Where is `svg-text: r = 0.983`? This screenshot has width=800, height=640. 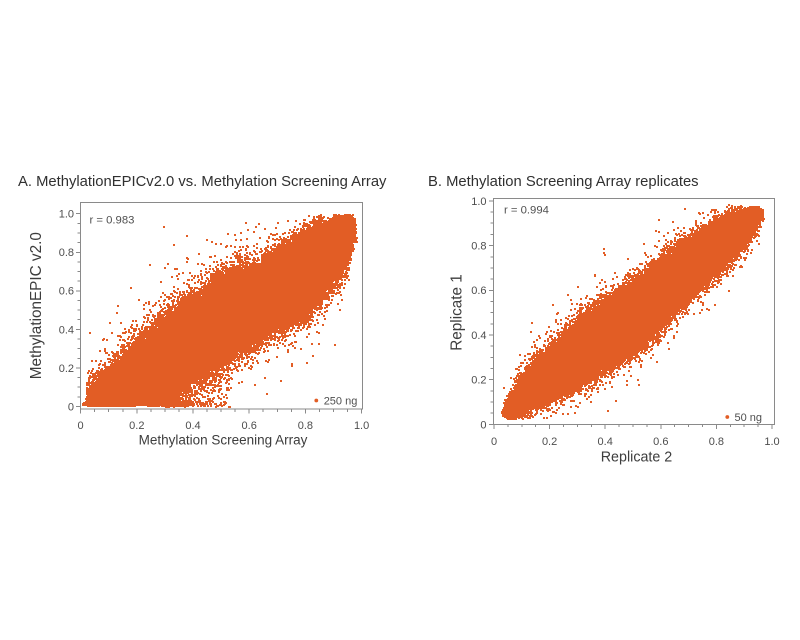
svg-text: r = 0.983 is located at coordinates (112, 221).